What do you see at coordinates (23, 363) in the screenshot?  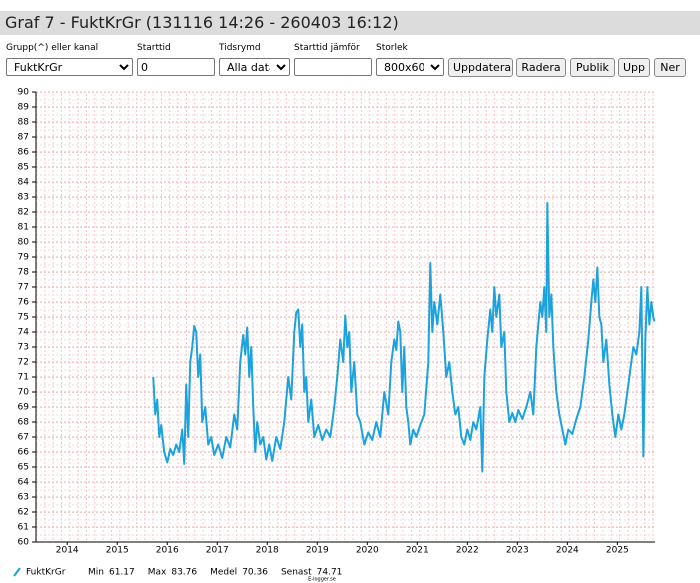 I see `y-tick-label: 72` at bounding box center [23, 363].